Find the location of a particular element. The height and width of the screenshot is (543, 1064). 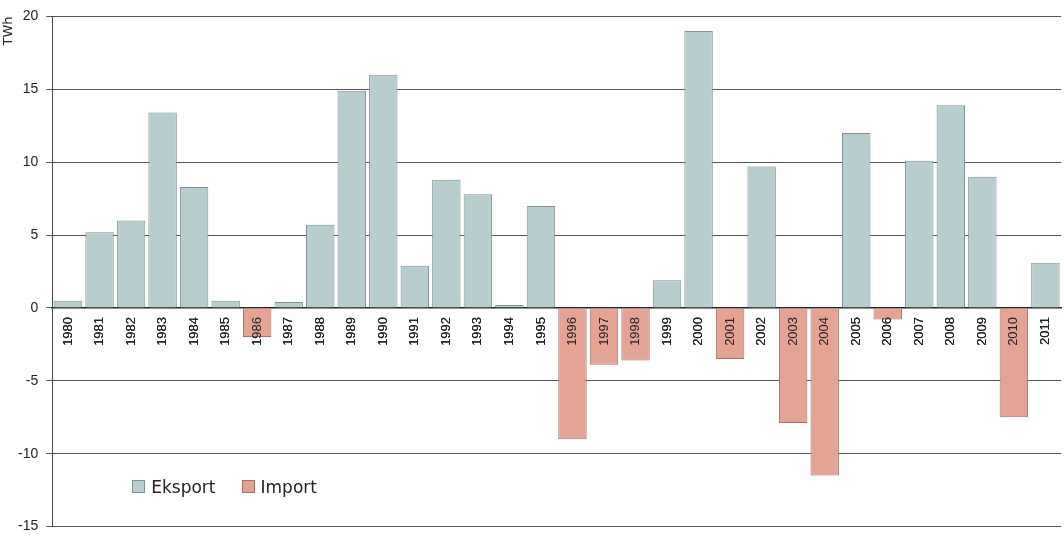

x-tick-label: 1996 is located at coordinates (572, 331).